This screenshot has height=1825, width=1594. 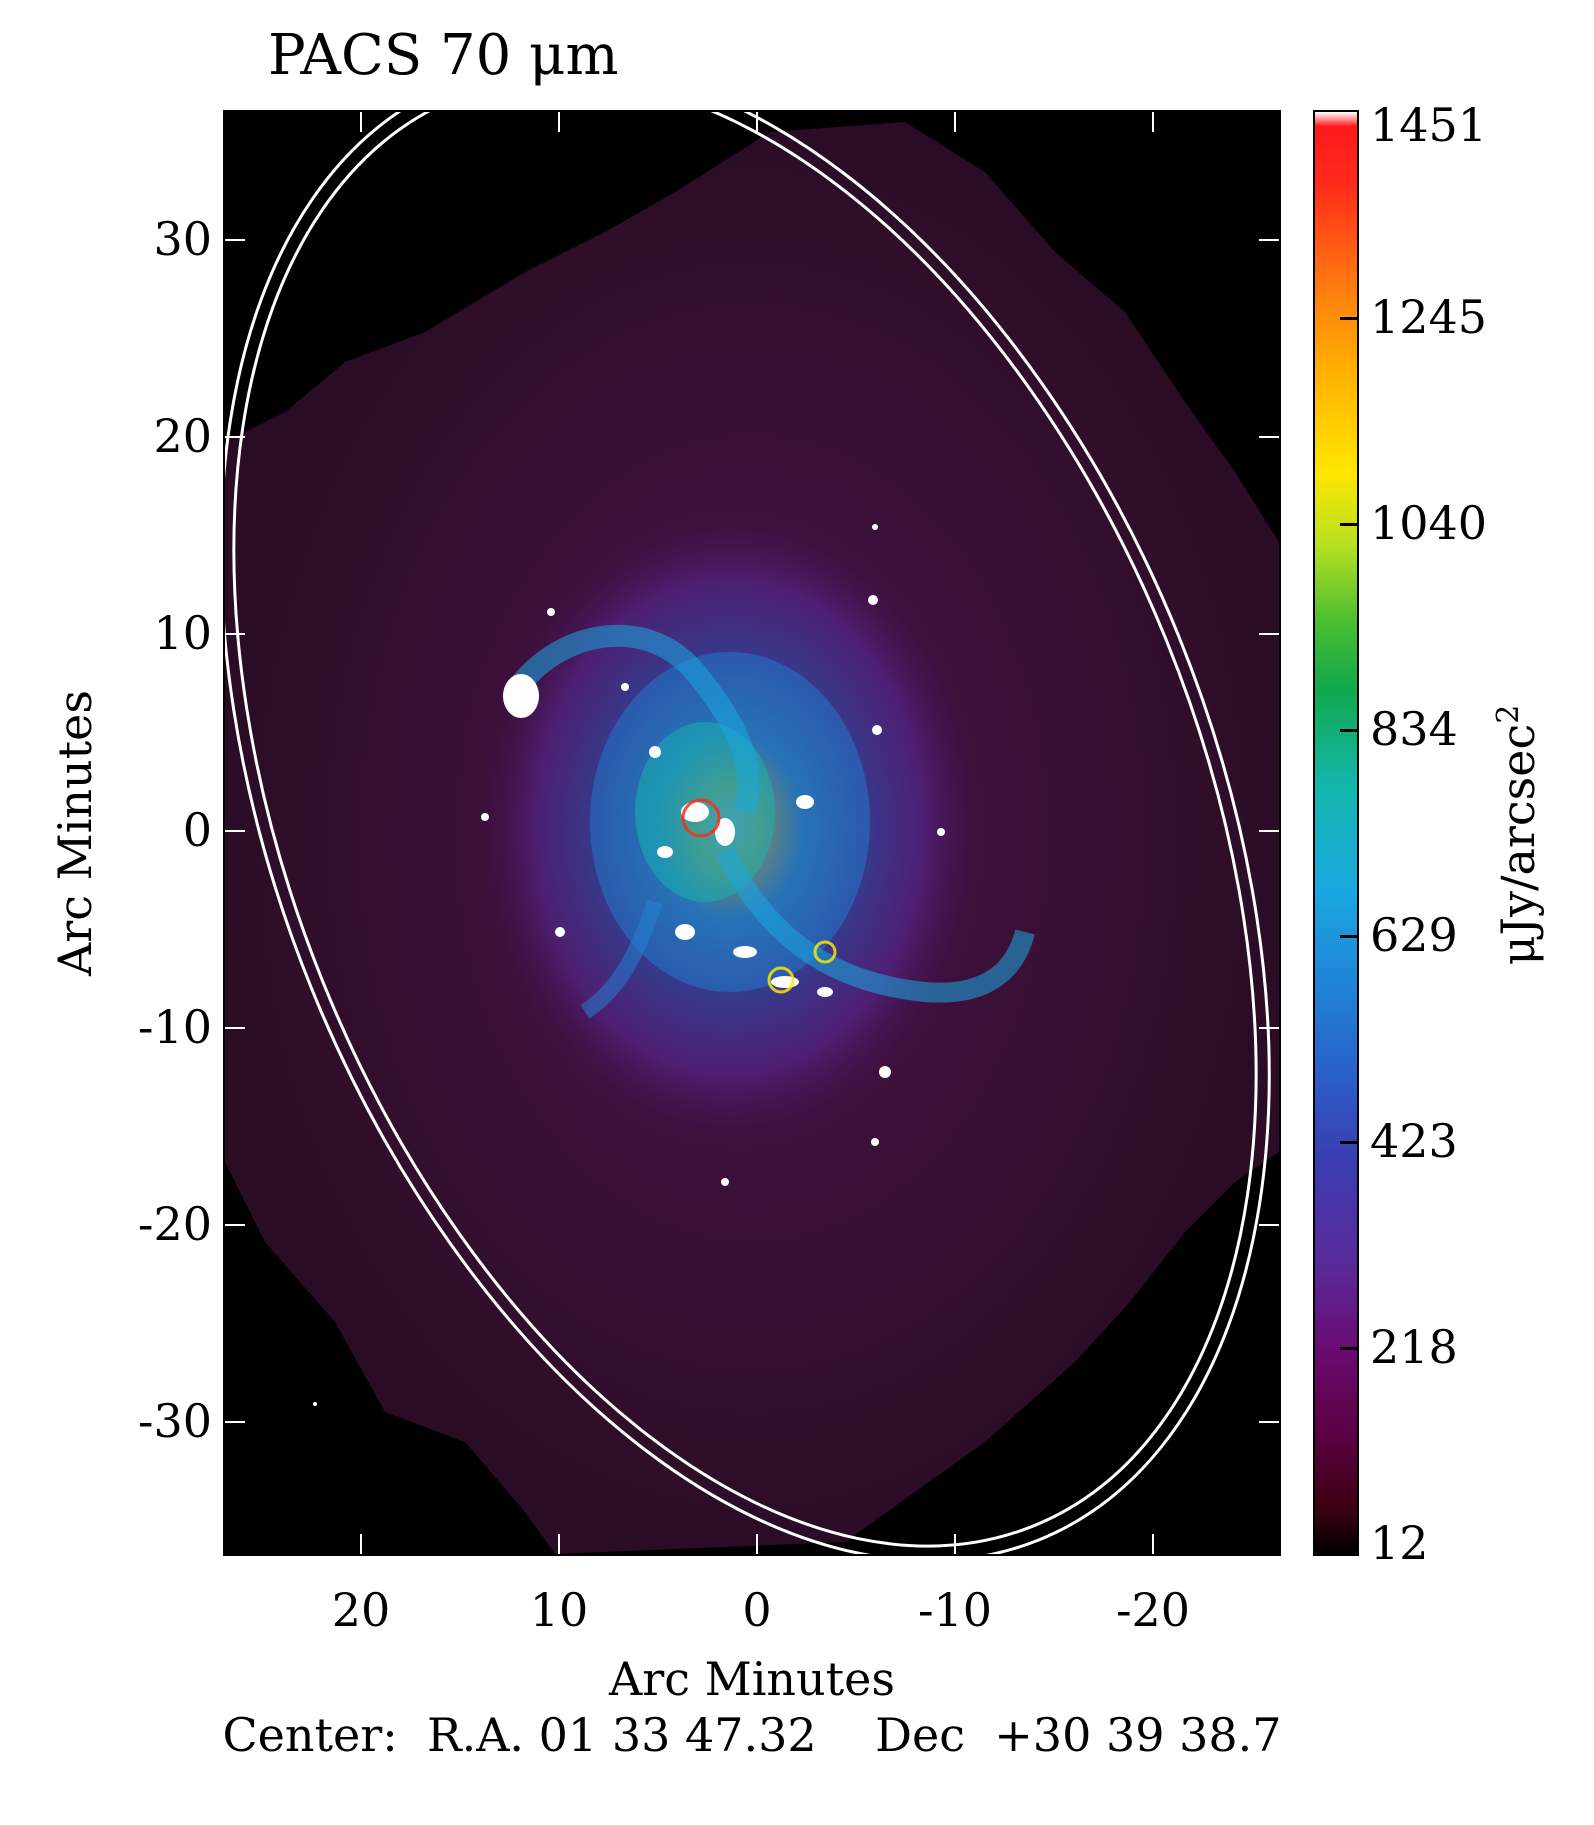 What do you see at coordinates (197, 830) in the screenshot?
I see `ytick-label: 0` at bounding box center [197, 830].